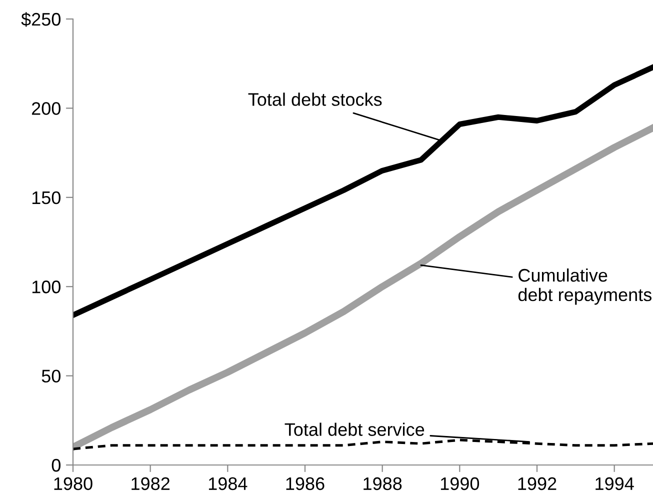 This screenshot has width=653, height=502. Describe the element at coordinates (315, 99) in the screenshot. I see `annotation: Total debt stocks` at that location.